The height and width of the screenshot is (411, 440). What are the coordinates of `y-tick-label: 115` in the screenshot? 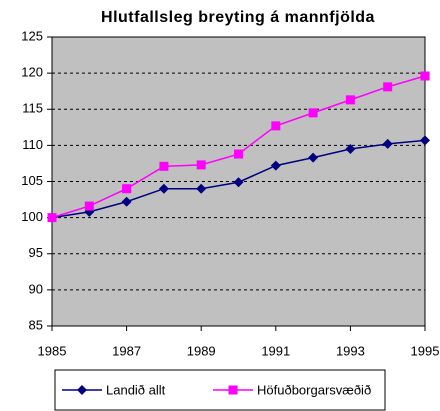 It's located at (32, 108).